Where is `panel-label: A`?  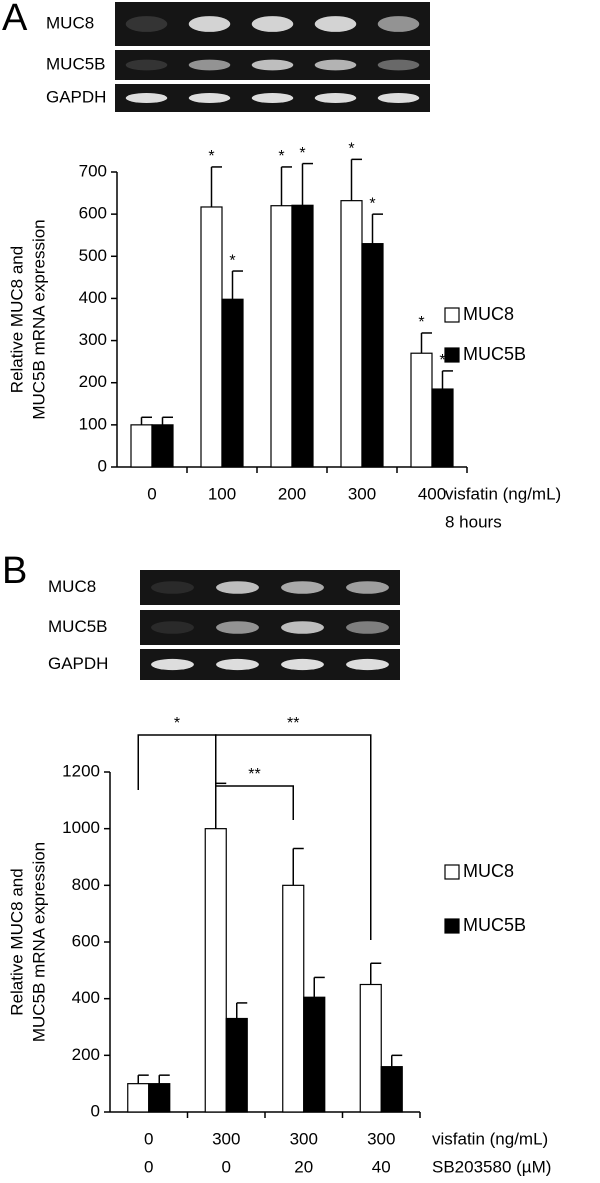 panel-label: A is located at coordinates (15, 19).